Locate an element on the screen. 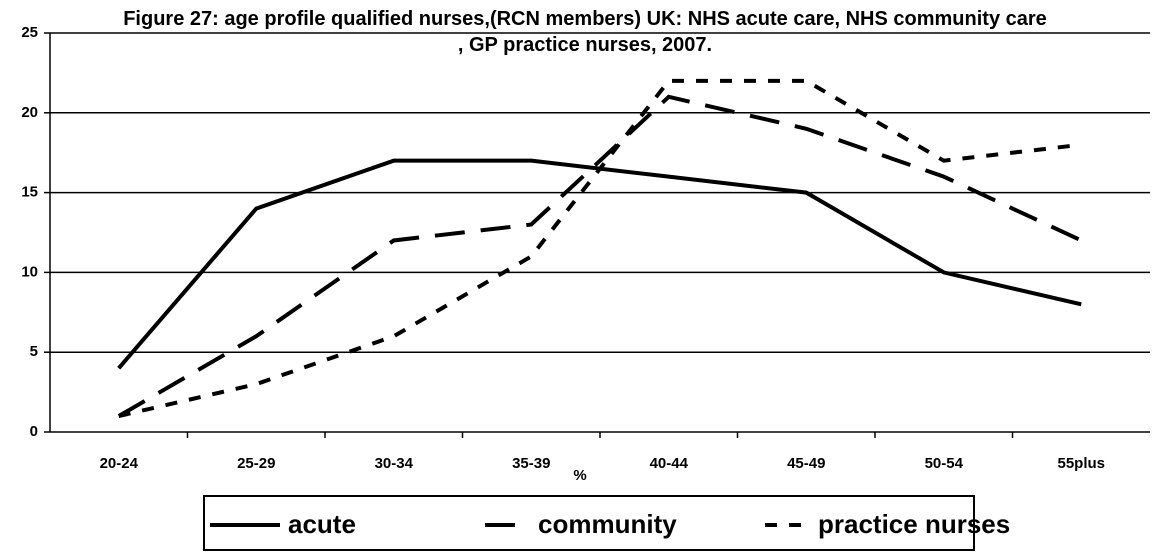 Image resolution: width=1156 pixels, height=556 pixels. legend-label: acute is located at coordinates (322, 524).